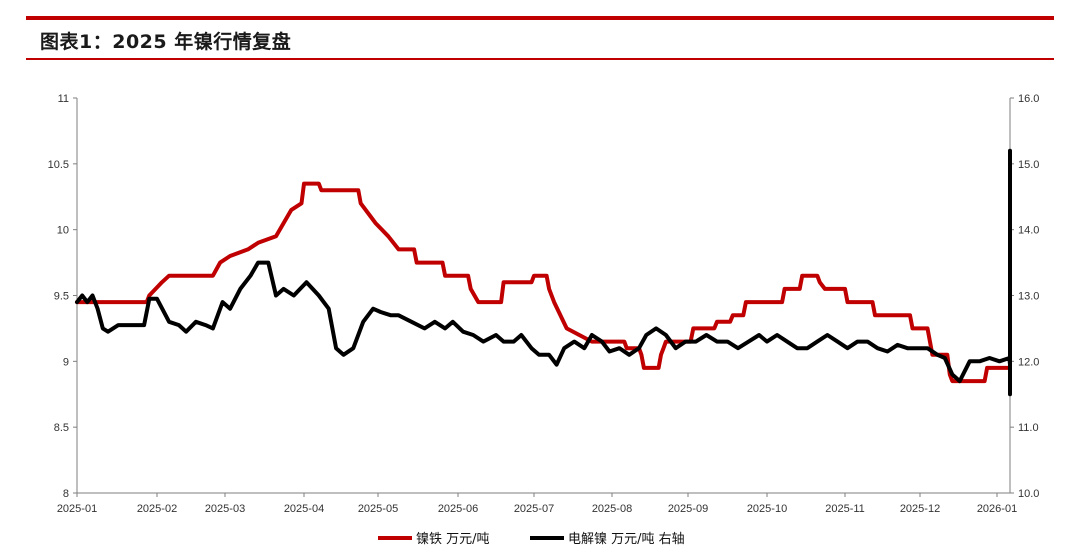 The height and width of the screenshot is (560, 1080). What do you see at coordinates (534, 509) in the screenshot?
I see `x-tick-label: 2025-07` at bounding box center [534, 509].